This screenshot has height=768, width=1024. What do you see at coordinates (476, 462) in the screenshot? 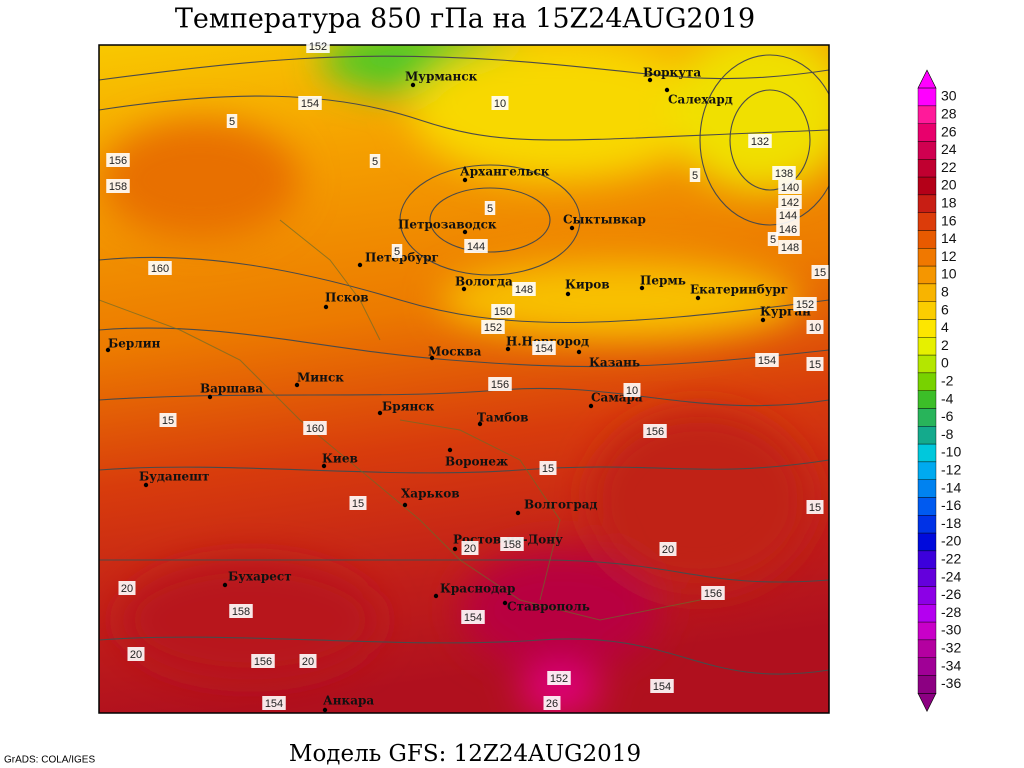
I see `city-label: Воронеж` at bounding box center [476, 462].